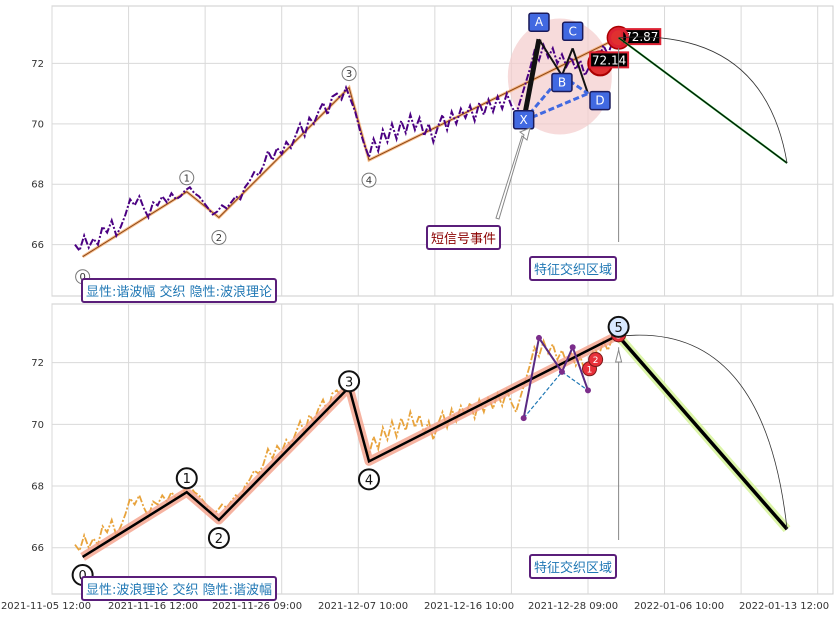 The width and height of the screenshot is (839, 617). I want to click on harmonic-point-label: C, so click(572, 31).